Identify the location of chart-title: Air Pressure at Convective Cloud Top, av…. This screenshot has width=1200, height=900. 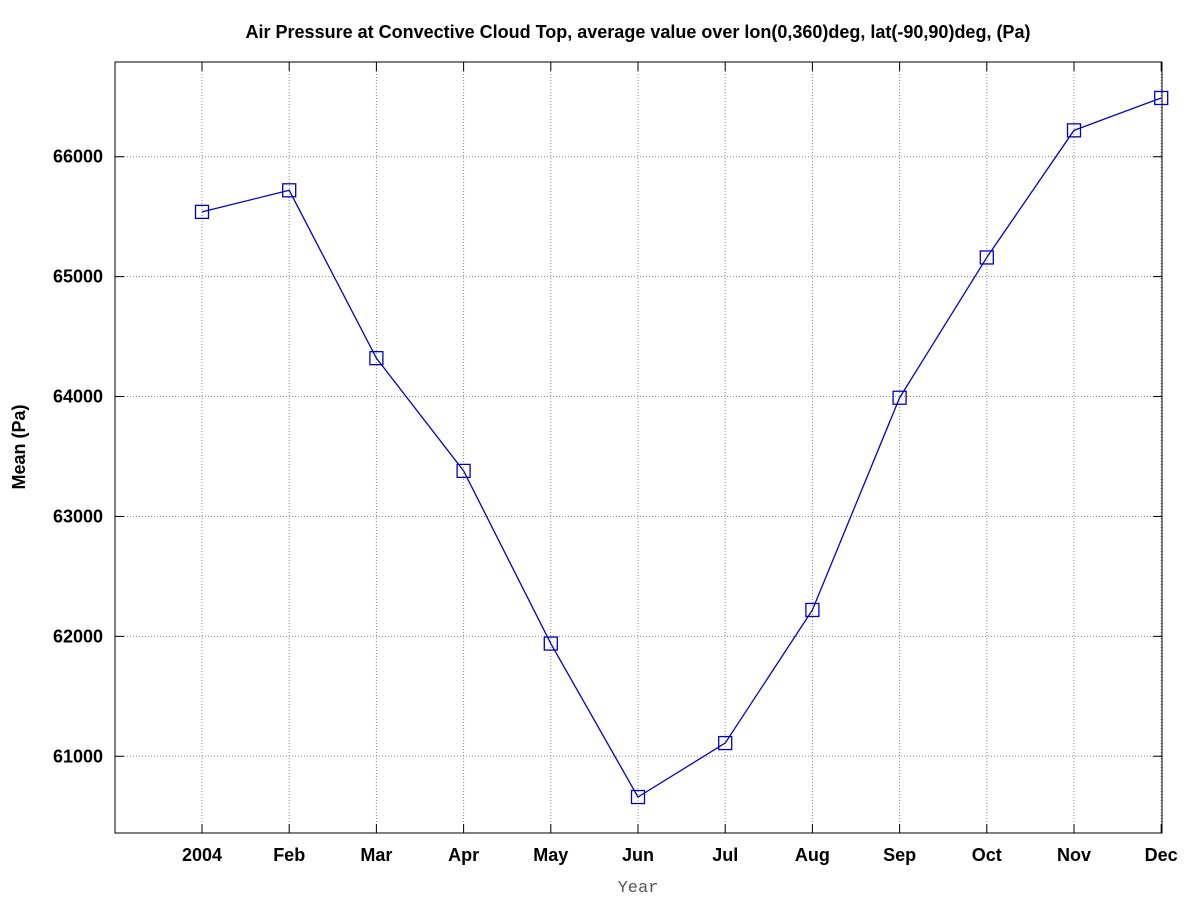
(638, 32).